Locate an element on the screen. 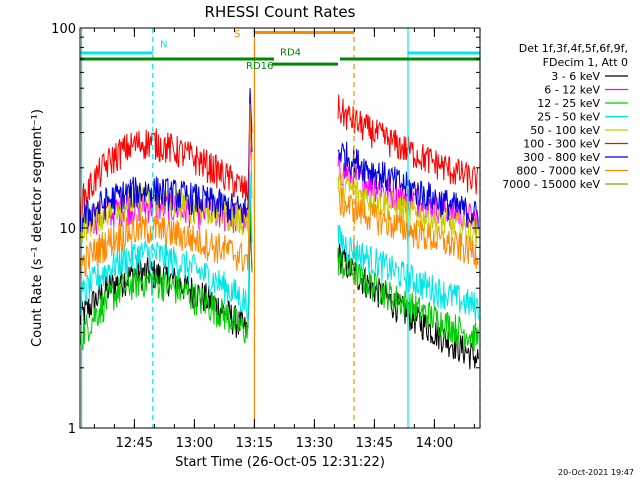  legend-entry-label: 50 - 100 keV is located at coordinates (565, 130).